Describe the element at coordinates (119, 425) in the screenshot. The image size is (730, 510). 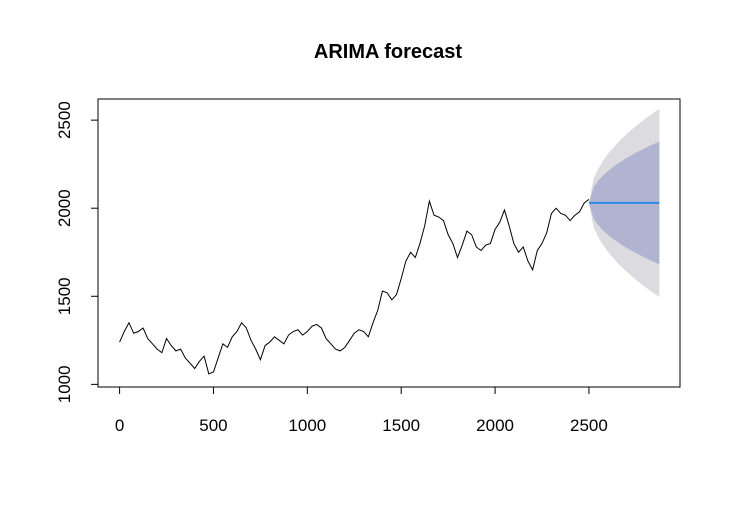
I see `x-tick-label: 0` at that location.